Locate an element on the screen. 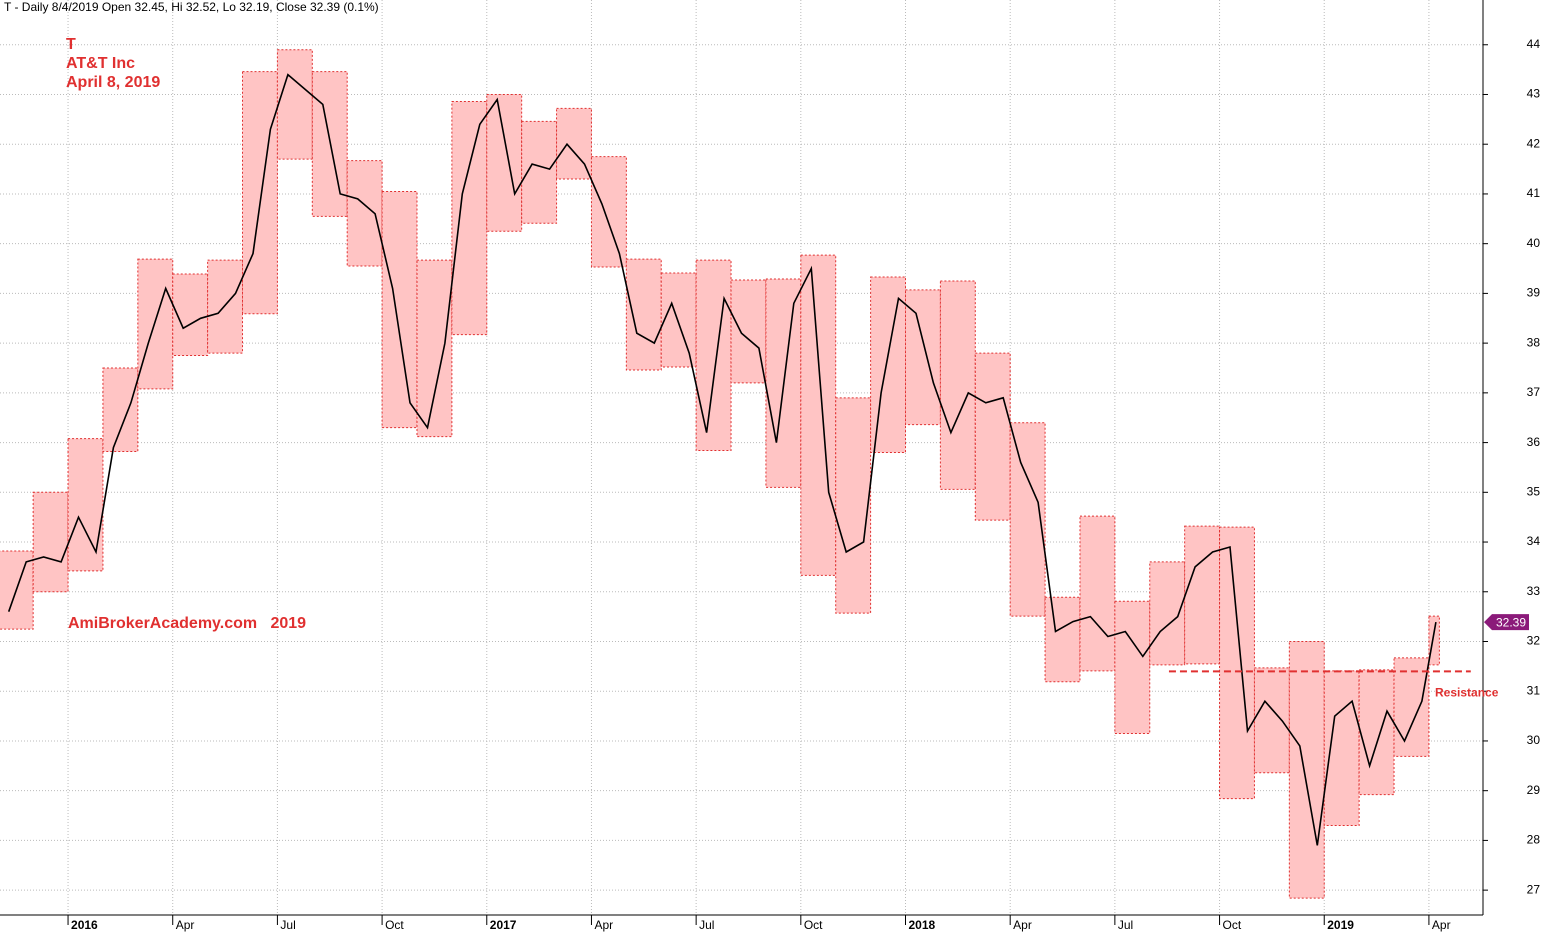 The width and height of the screenshot is (1544, 934). y-tick-label: 41 is located at coordinates (1534, 193).